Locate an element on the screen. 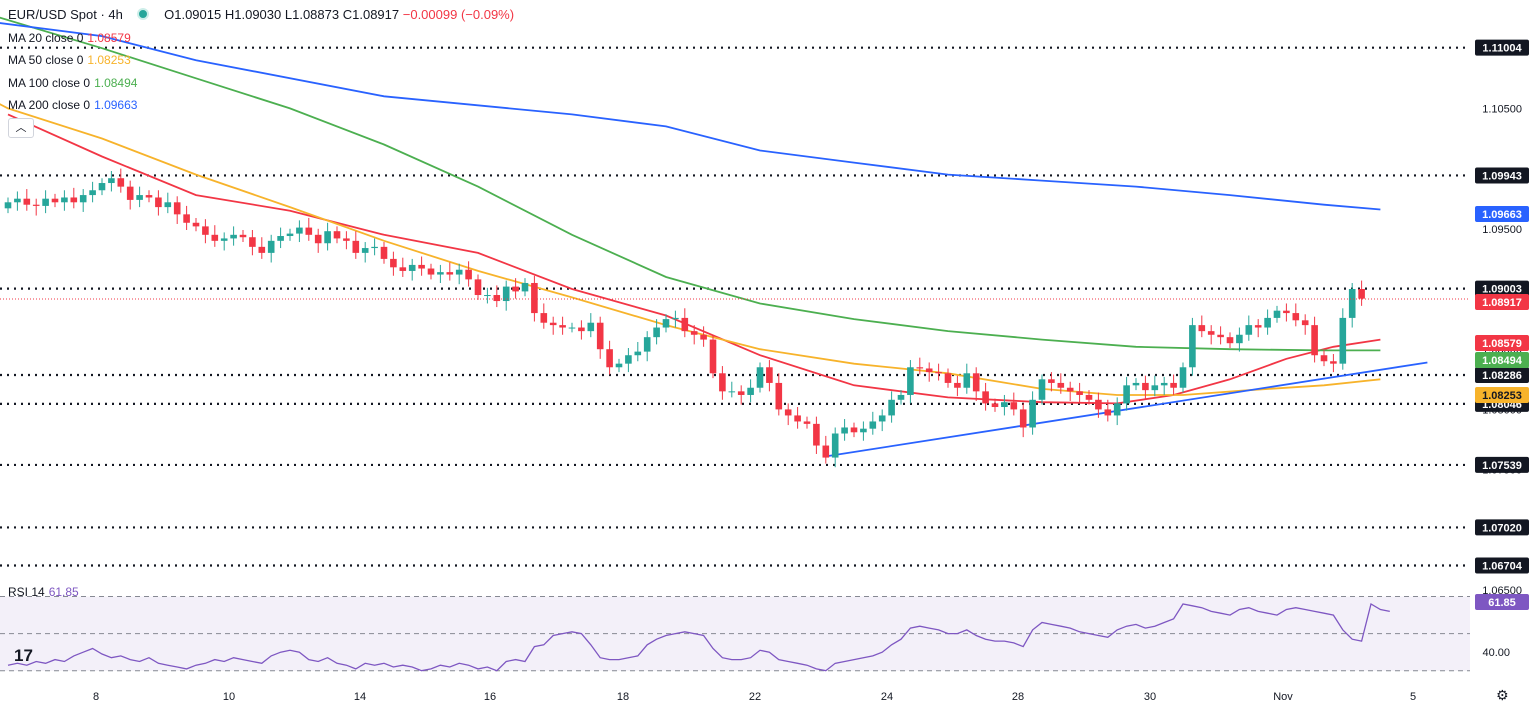 The width and height of the screenshot is (1536, 708). legend-ma-50: MA 50 close 0 1.08253 is located at coordinates (69, 60).